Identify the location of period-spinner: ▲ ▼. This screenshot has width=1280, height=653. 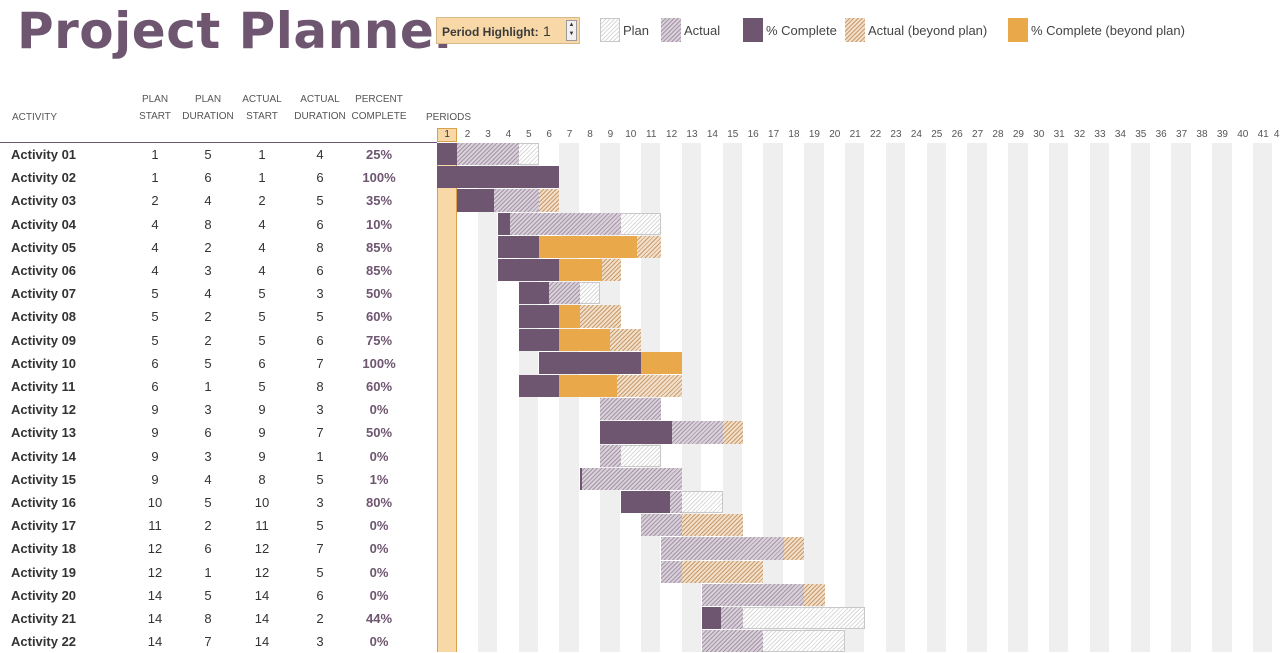
(571, 30).